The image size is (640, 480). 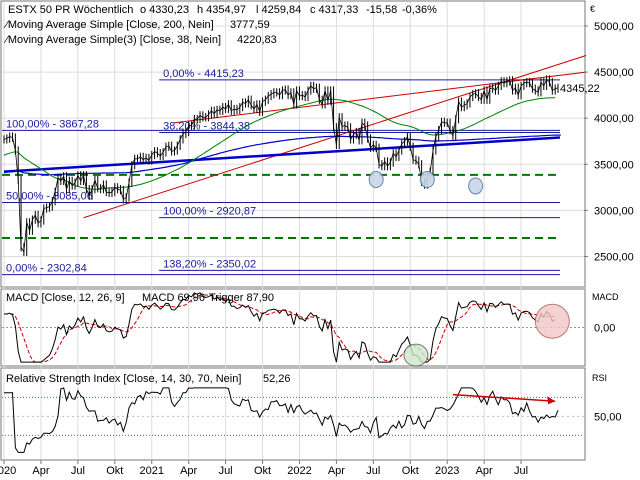 I want to click on rsi-y-tick-label: 50,00, so click(x=608, y=417).